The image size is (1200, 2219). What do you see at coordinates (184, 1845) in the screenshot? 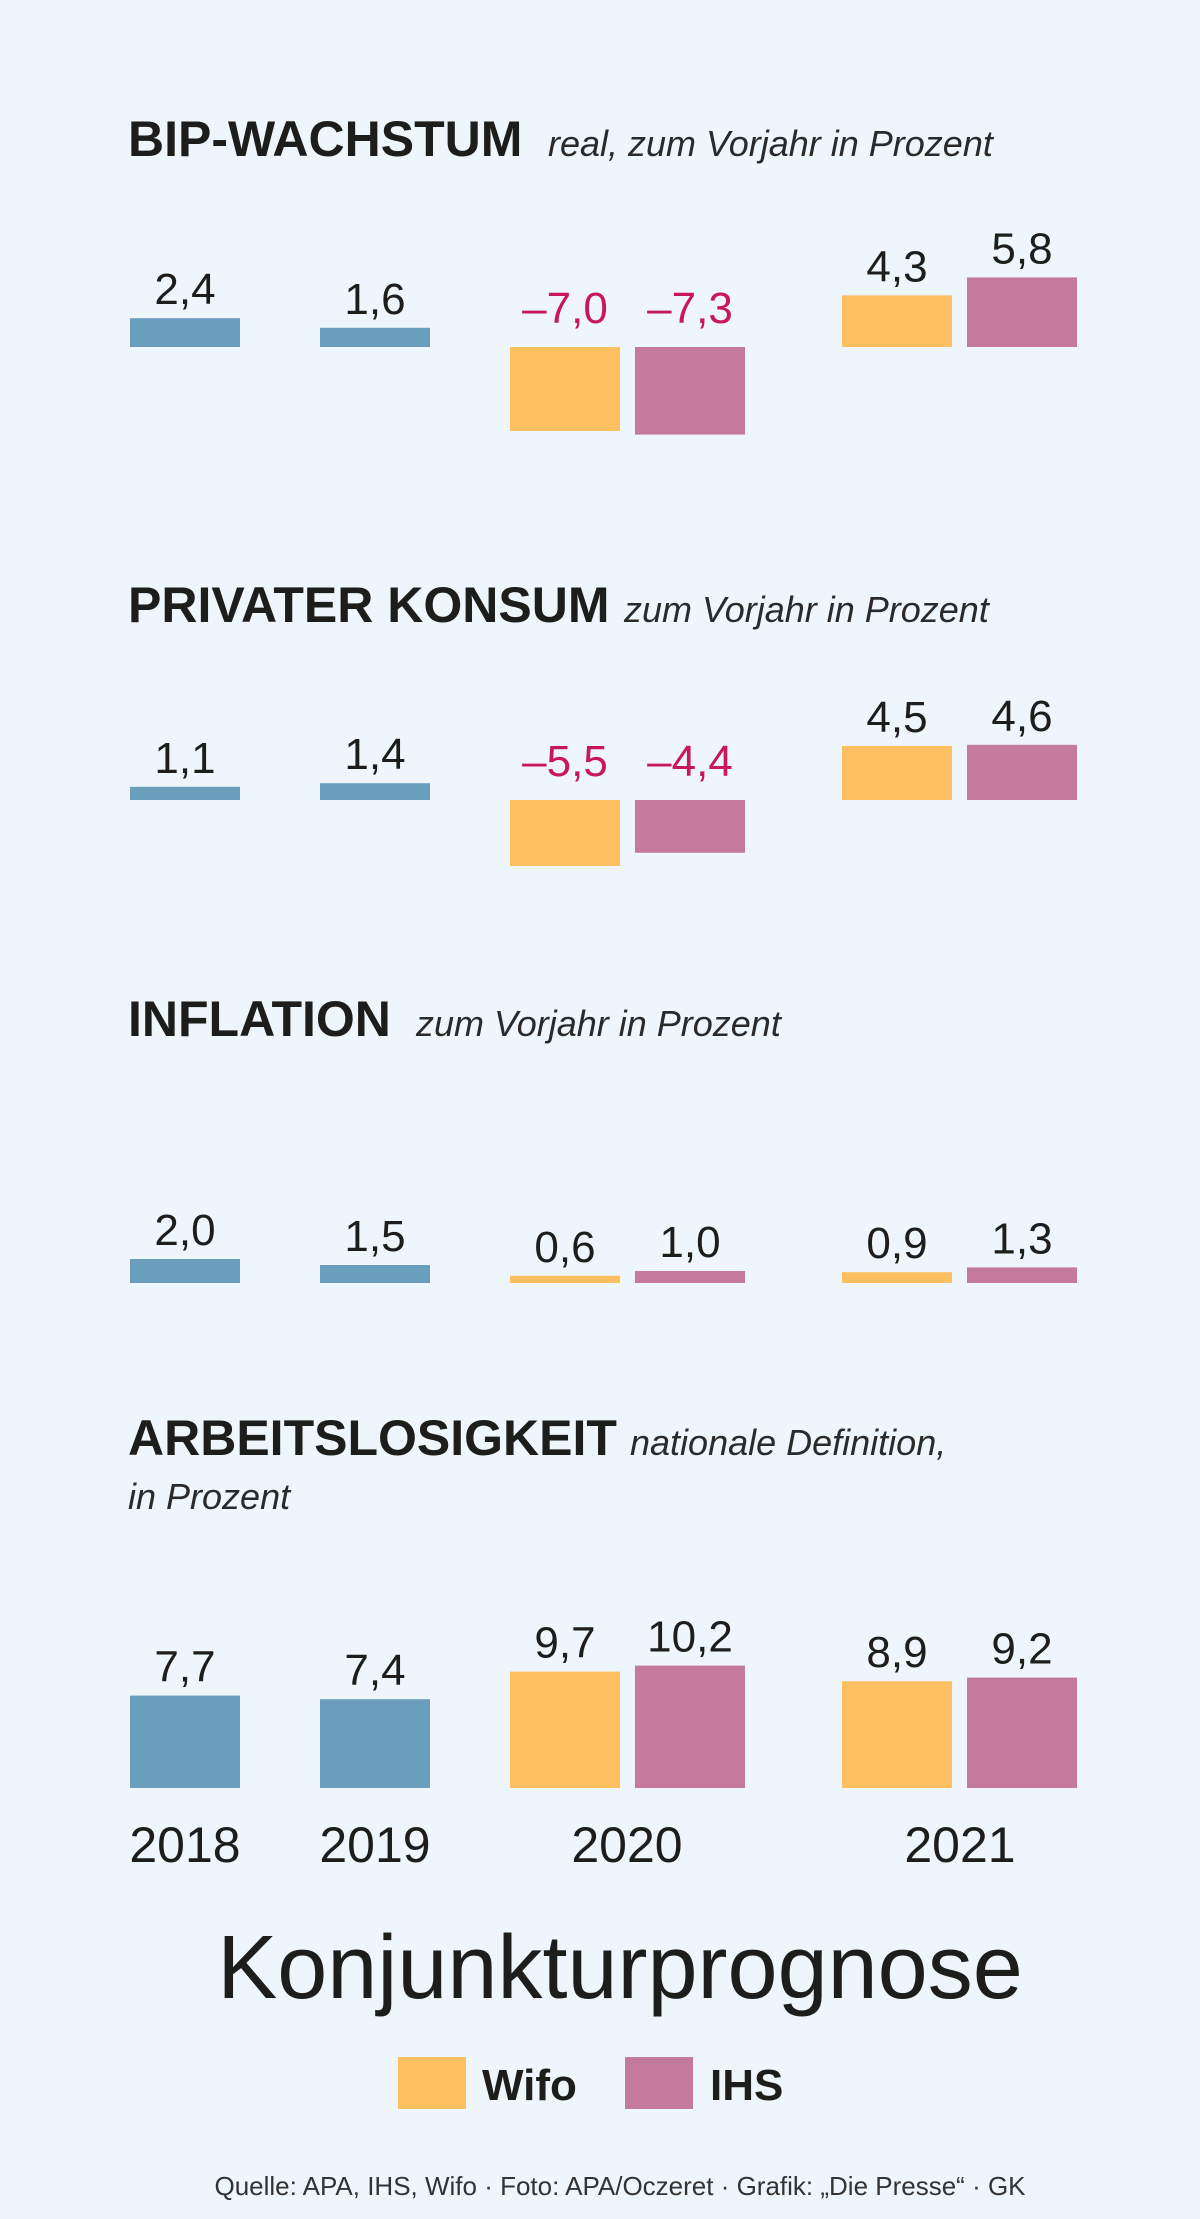
I see `x-tick-label: 2018` at bounding box center [184, 1845].